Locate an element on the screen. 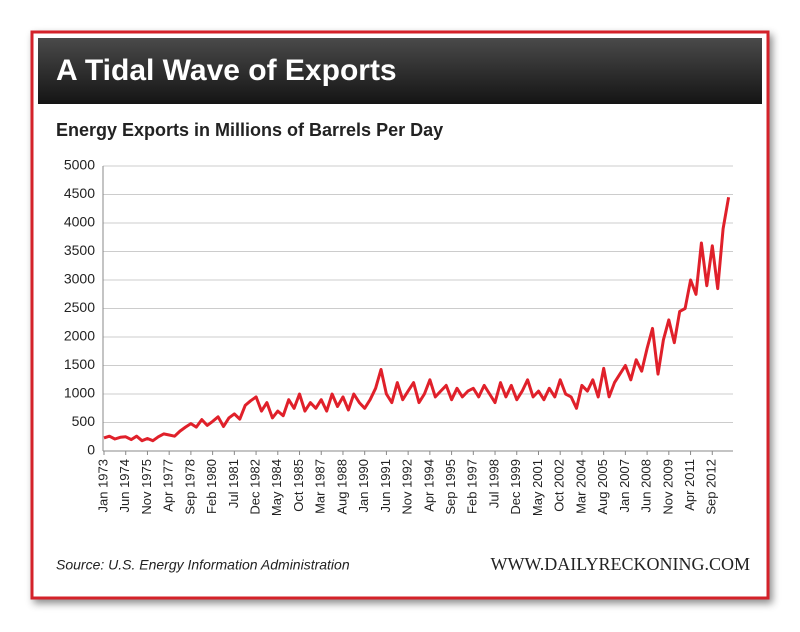  y-tick-label: 0 is located at coordinates (91, 450).